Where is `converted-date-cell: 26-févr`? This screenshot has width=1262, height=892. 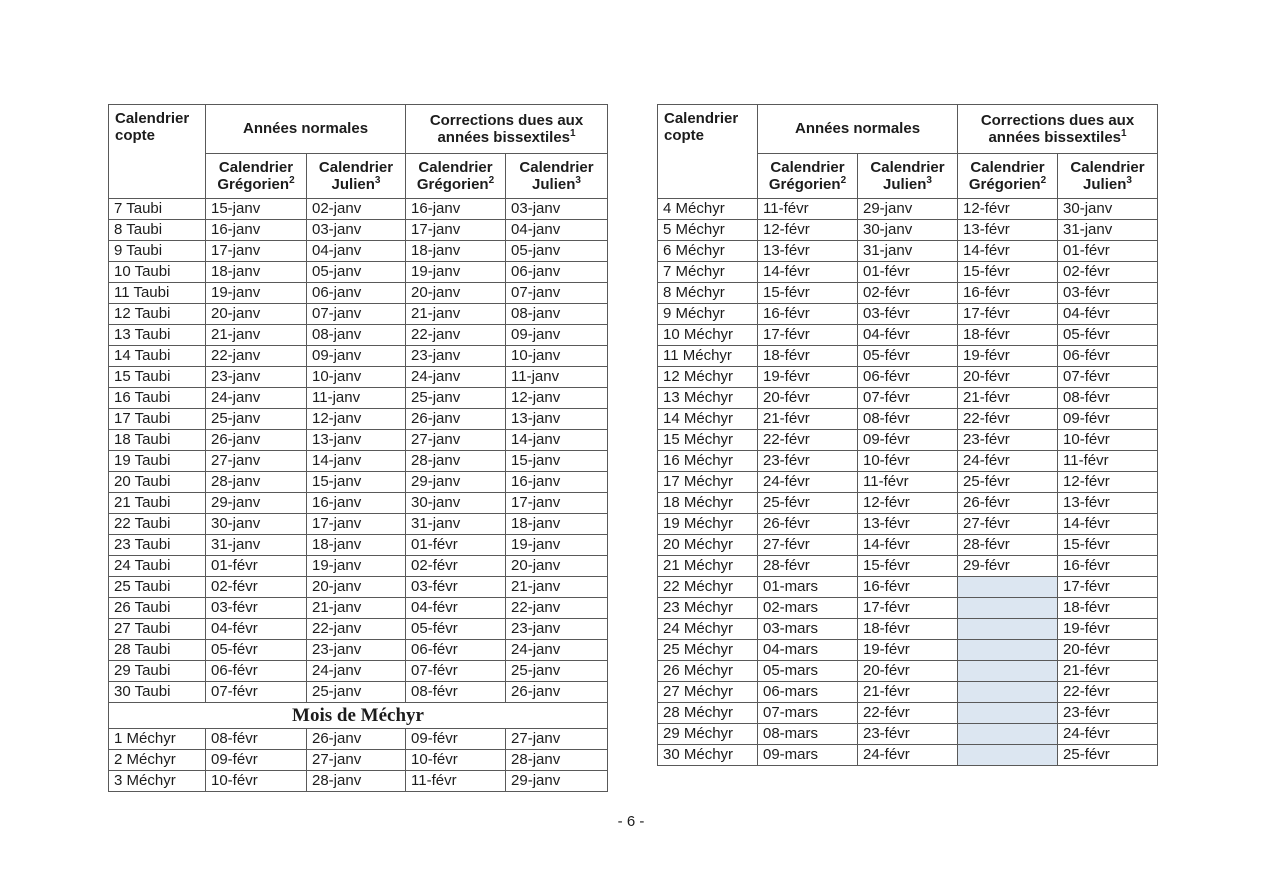 converted-date-cell: 26-févr is located at coordinates (1008, 503).